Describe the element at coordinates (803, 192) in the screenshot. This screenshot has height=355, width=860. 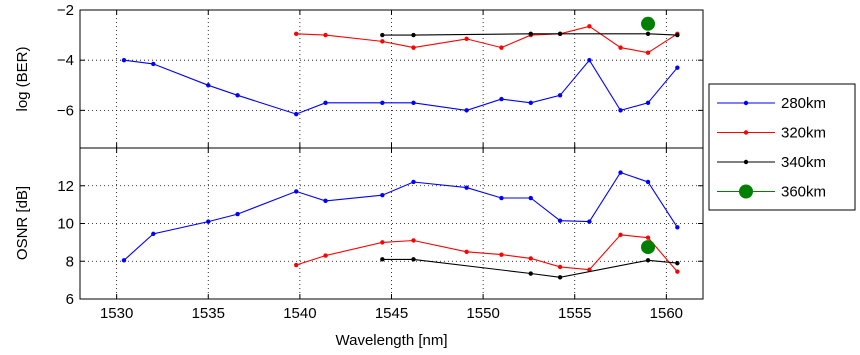
I see `legend-label: 360km` at that location.